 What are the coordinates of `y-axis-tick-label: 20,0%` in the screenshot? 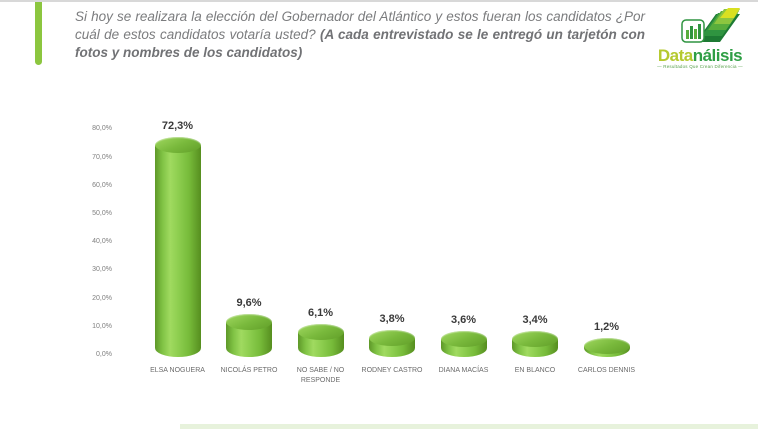 It's located at (102, 298).